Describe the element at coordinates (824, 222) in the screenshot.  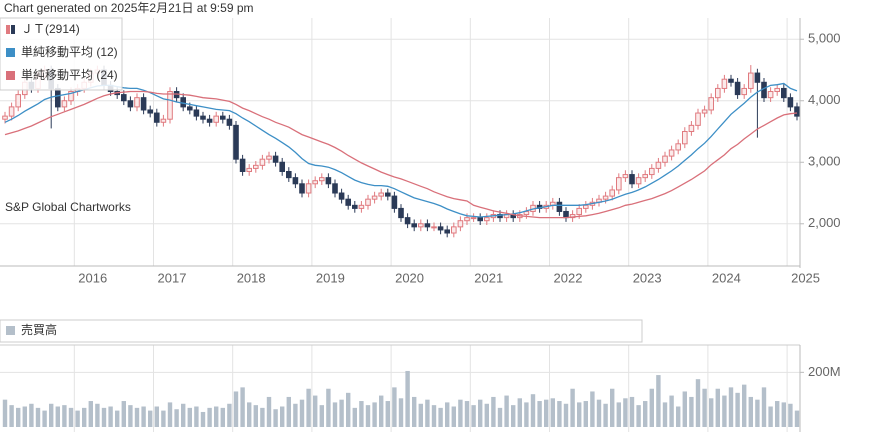
I see `y-tick-label: 2,000` at that location.